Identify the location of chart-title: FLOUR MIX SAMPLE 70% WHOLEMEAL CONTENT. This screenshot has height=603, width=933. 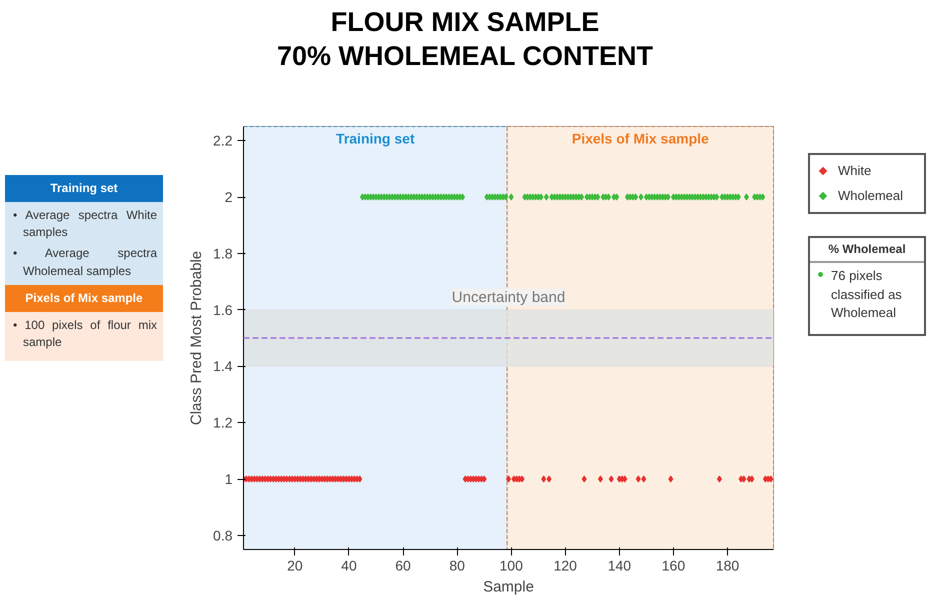
(465, 39).